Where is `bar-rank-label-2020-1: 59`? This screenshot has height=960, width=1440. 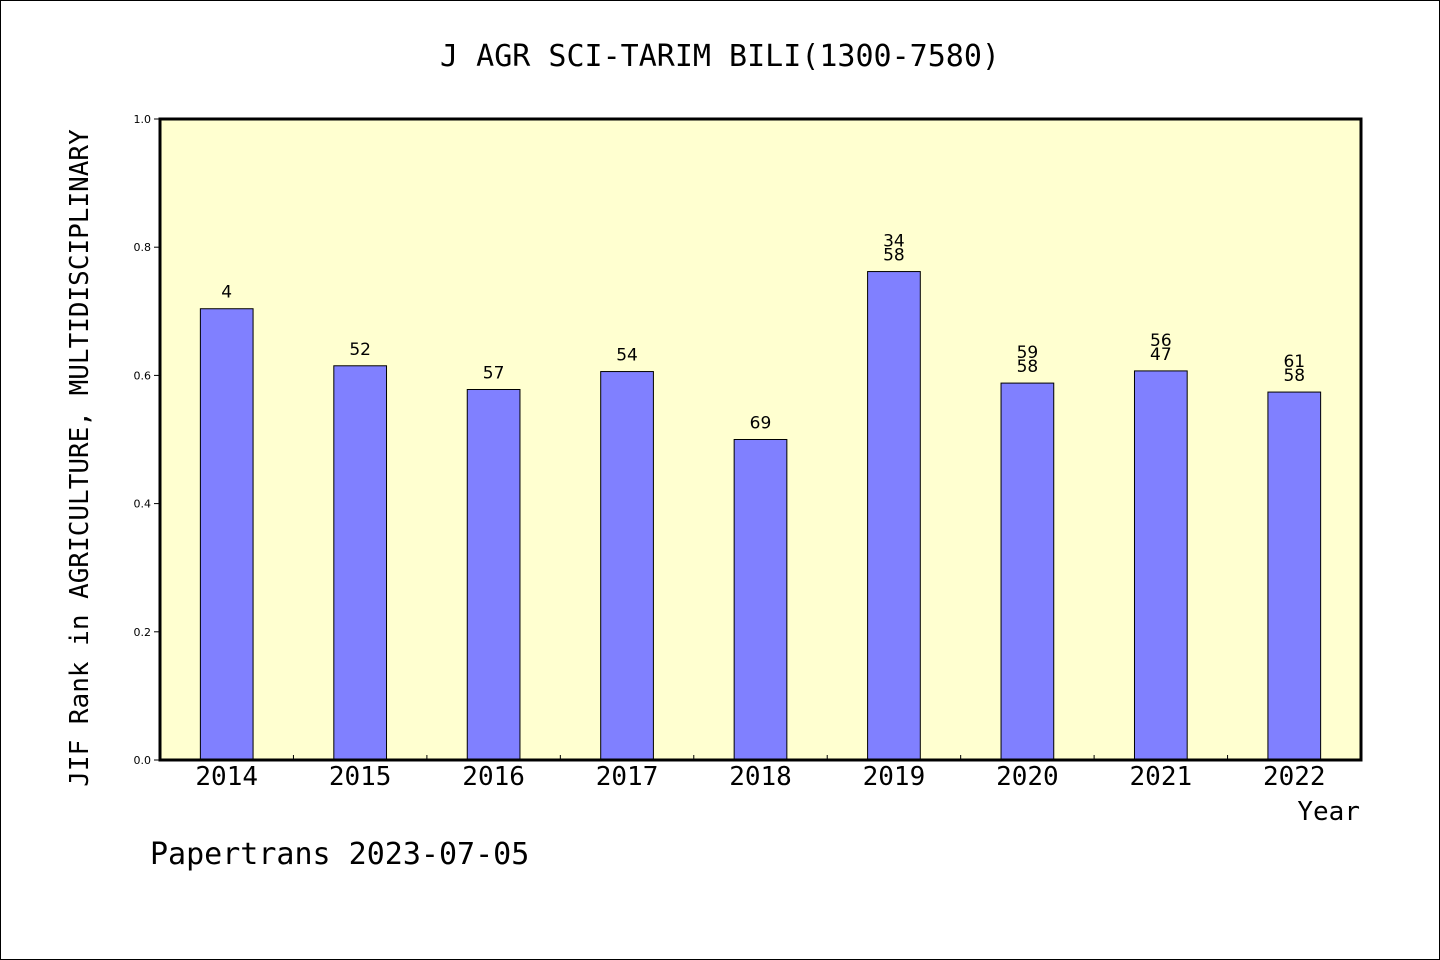 bar-rank-label-2020-1: 59 is located at coordinates (1028, 353).